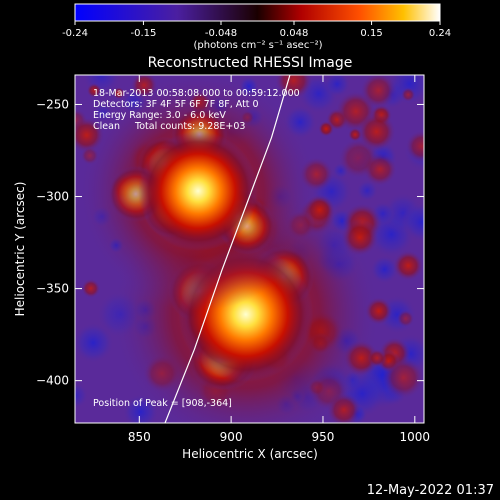 This screenshot has height=500, width=500. I want to click on x-axis-label: Heliocentric X (arcsec), so click(250, 454).